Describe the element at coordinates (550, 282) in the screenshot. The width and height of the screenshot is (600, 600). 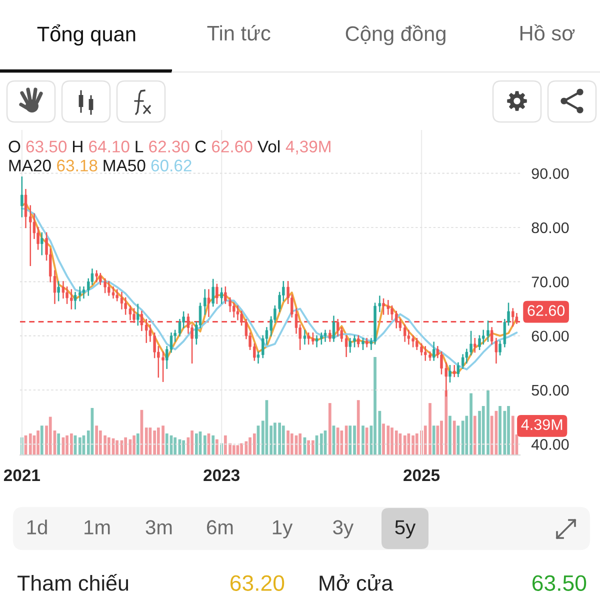
I see `y-tick-label: 70.00` at that location.